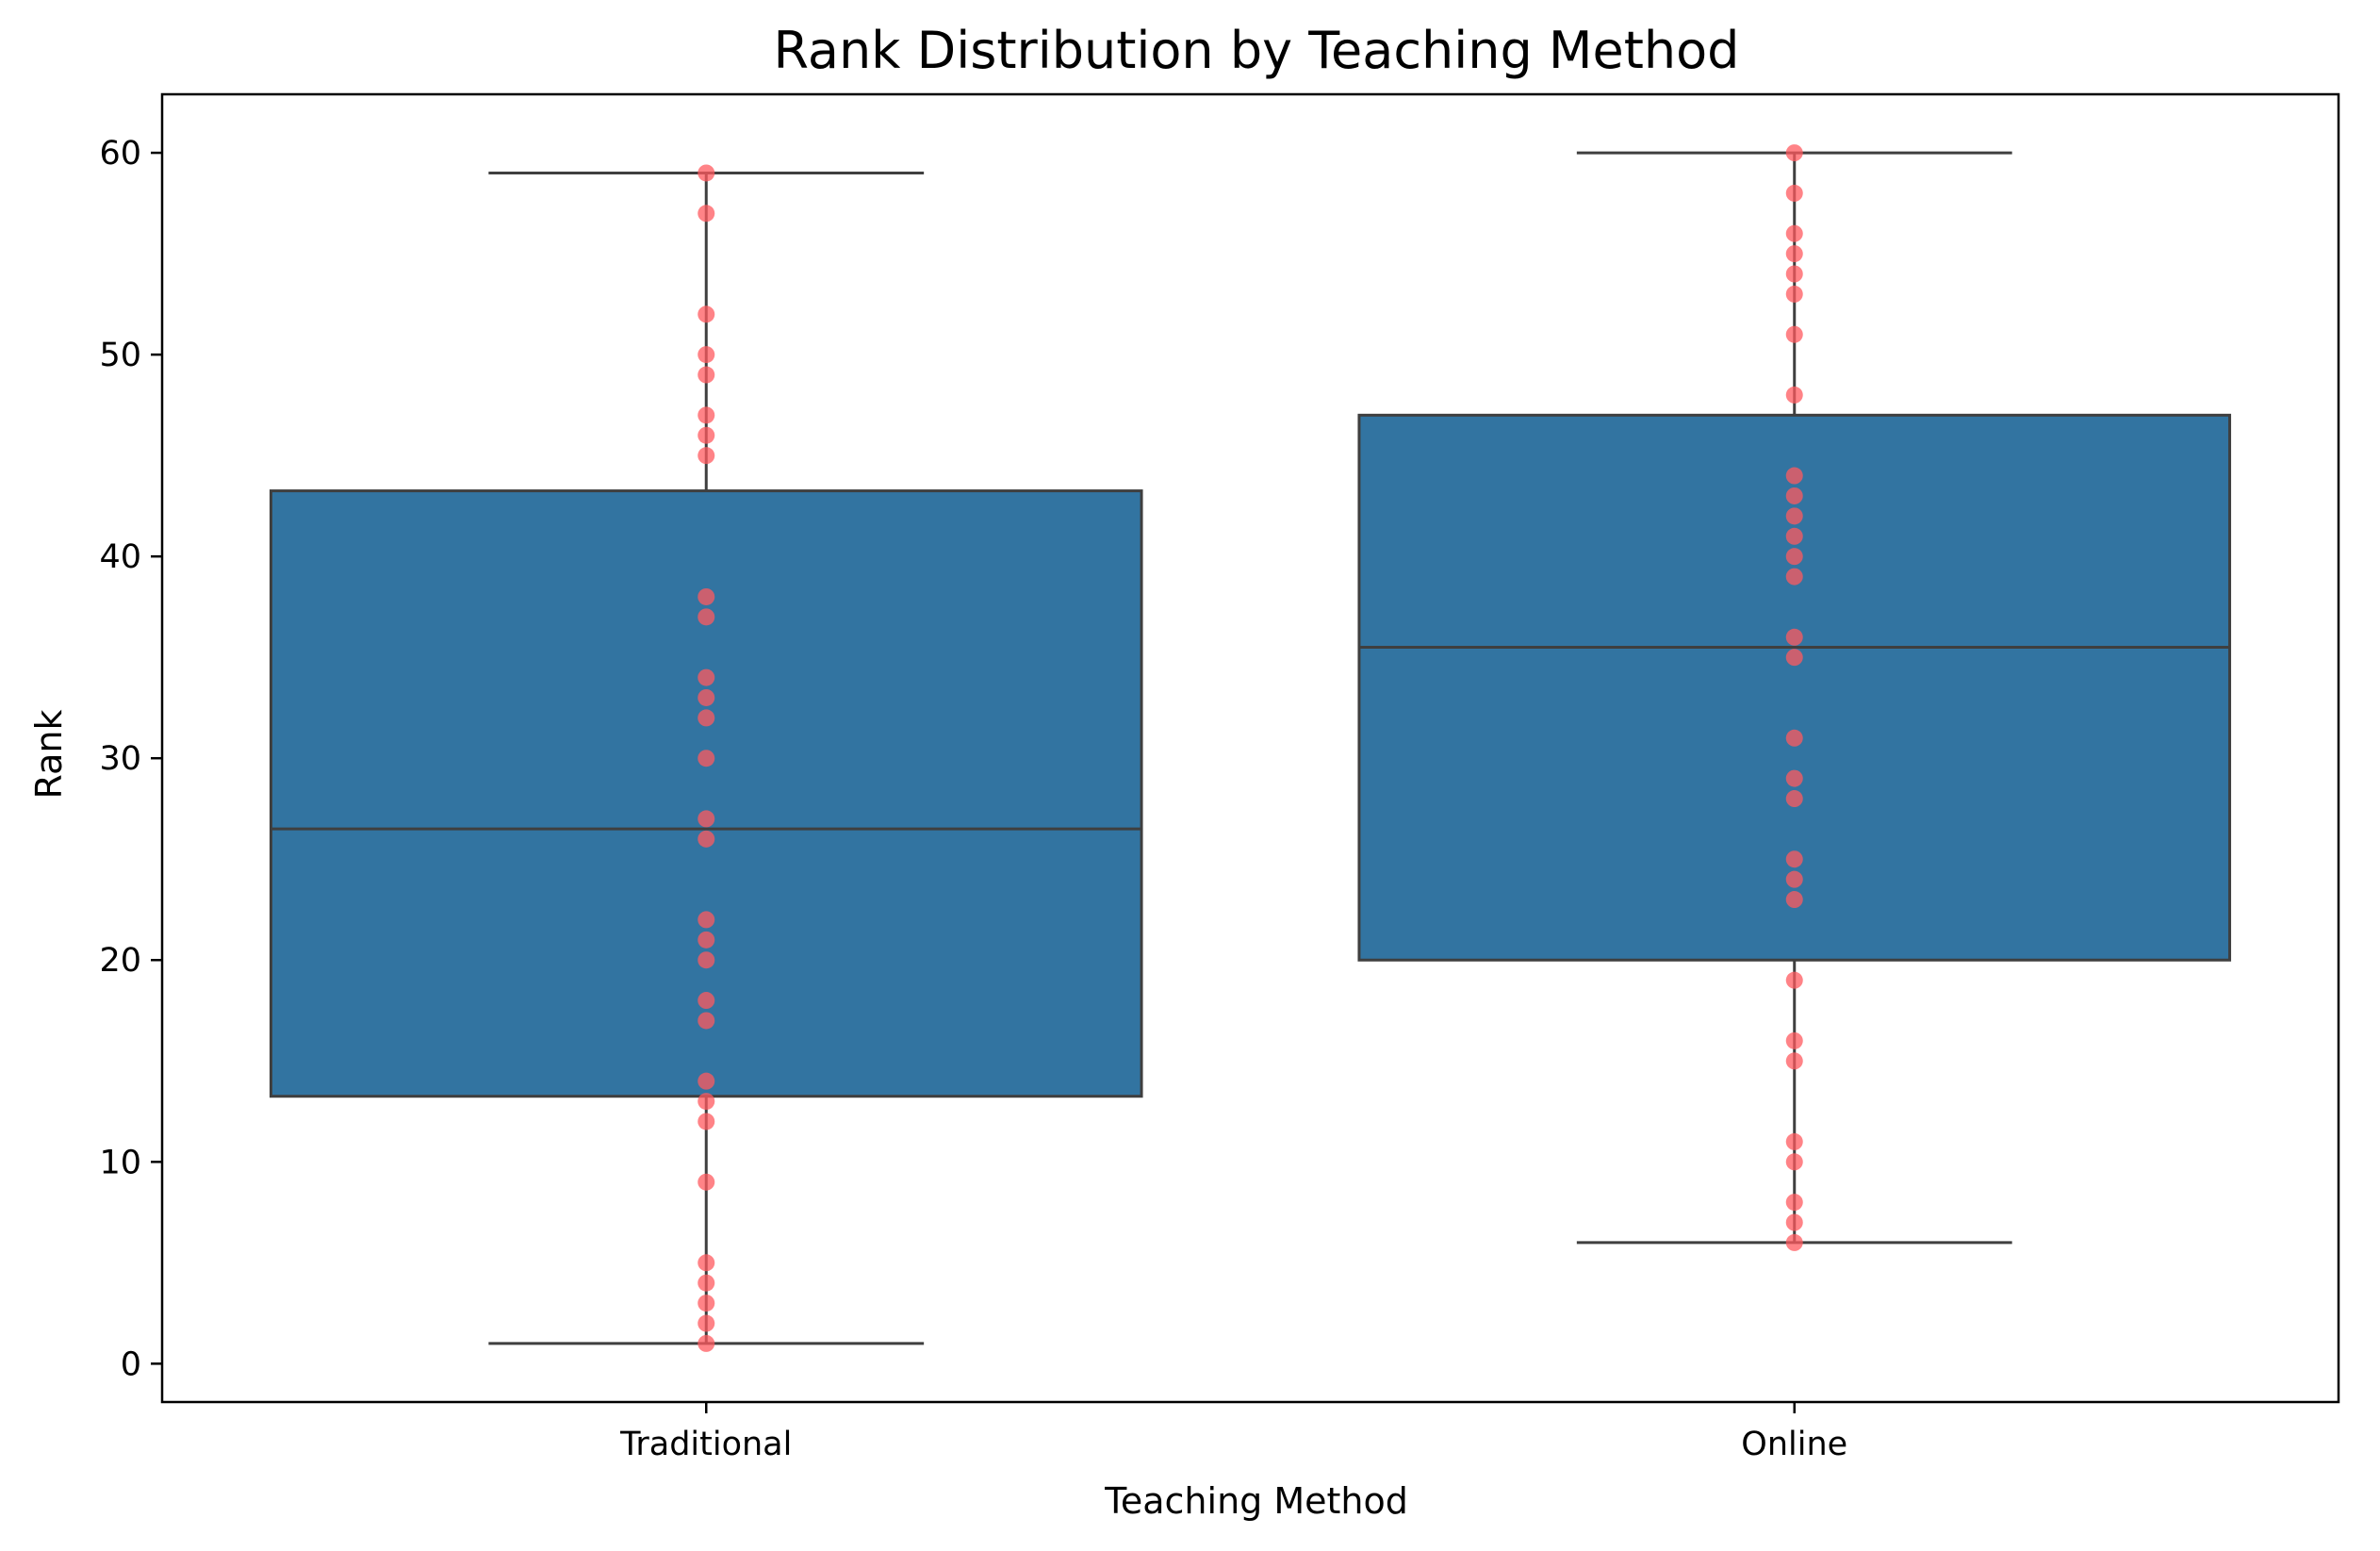  I want to click on y-tick-label: 50, so click(120, 355).